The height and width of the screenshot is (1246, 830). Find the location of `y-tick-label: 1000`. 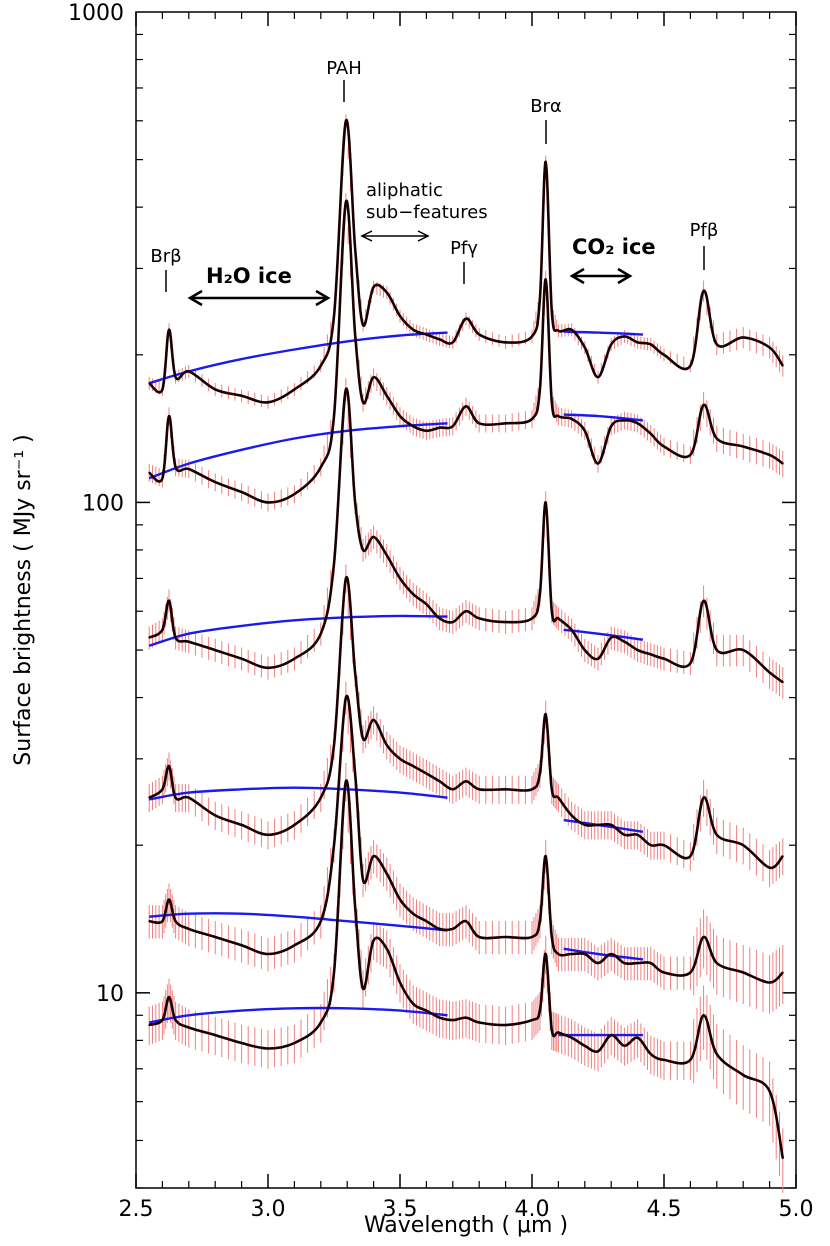

y-tick-label: 1000 is located at coordinates (96, 13).